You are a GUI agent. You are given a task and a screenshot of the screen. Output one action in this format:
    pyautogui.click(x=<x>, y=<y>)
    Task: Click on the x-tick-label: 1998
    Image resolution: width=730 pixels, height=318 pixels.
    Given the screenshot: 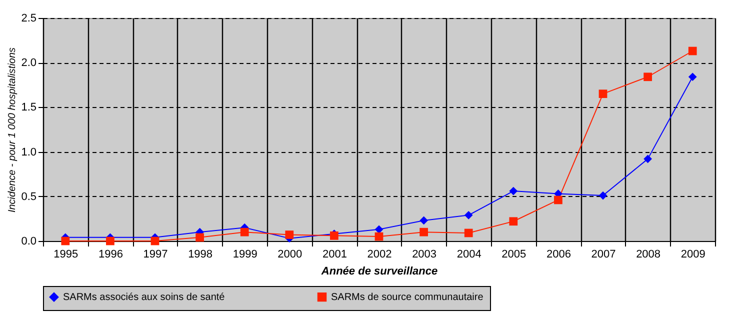 What is the action you would take?
    pyautogui.click(x=200, y=254)
    